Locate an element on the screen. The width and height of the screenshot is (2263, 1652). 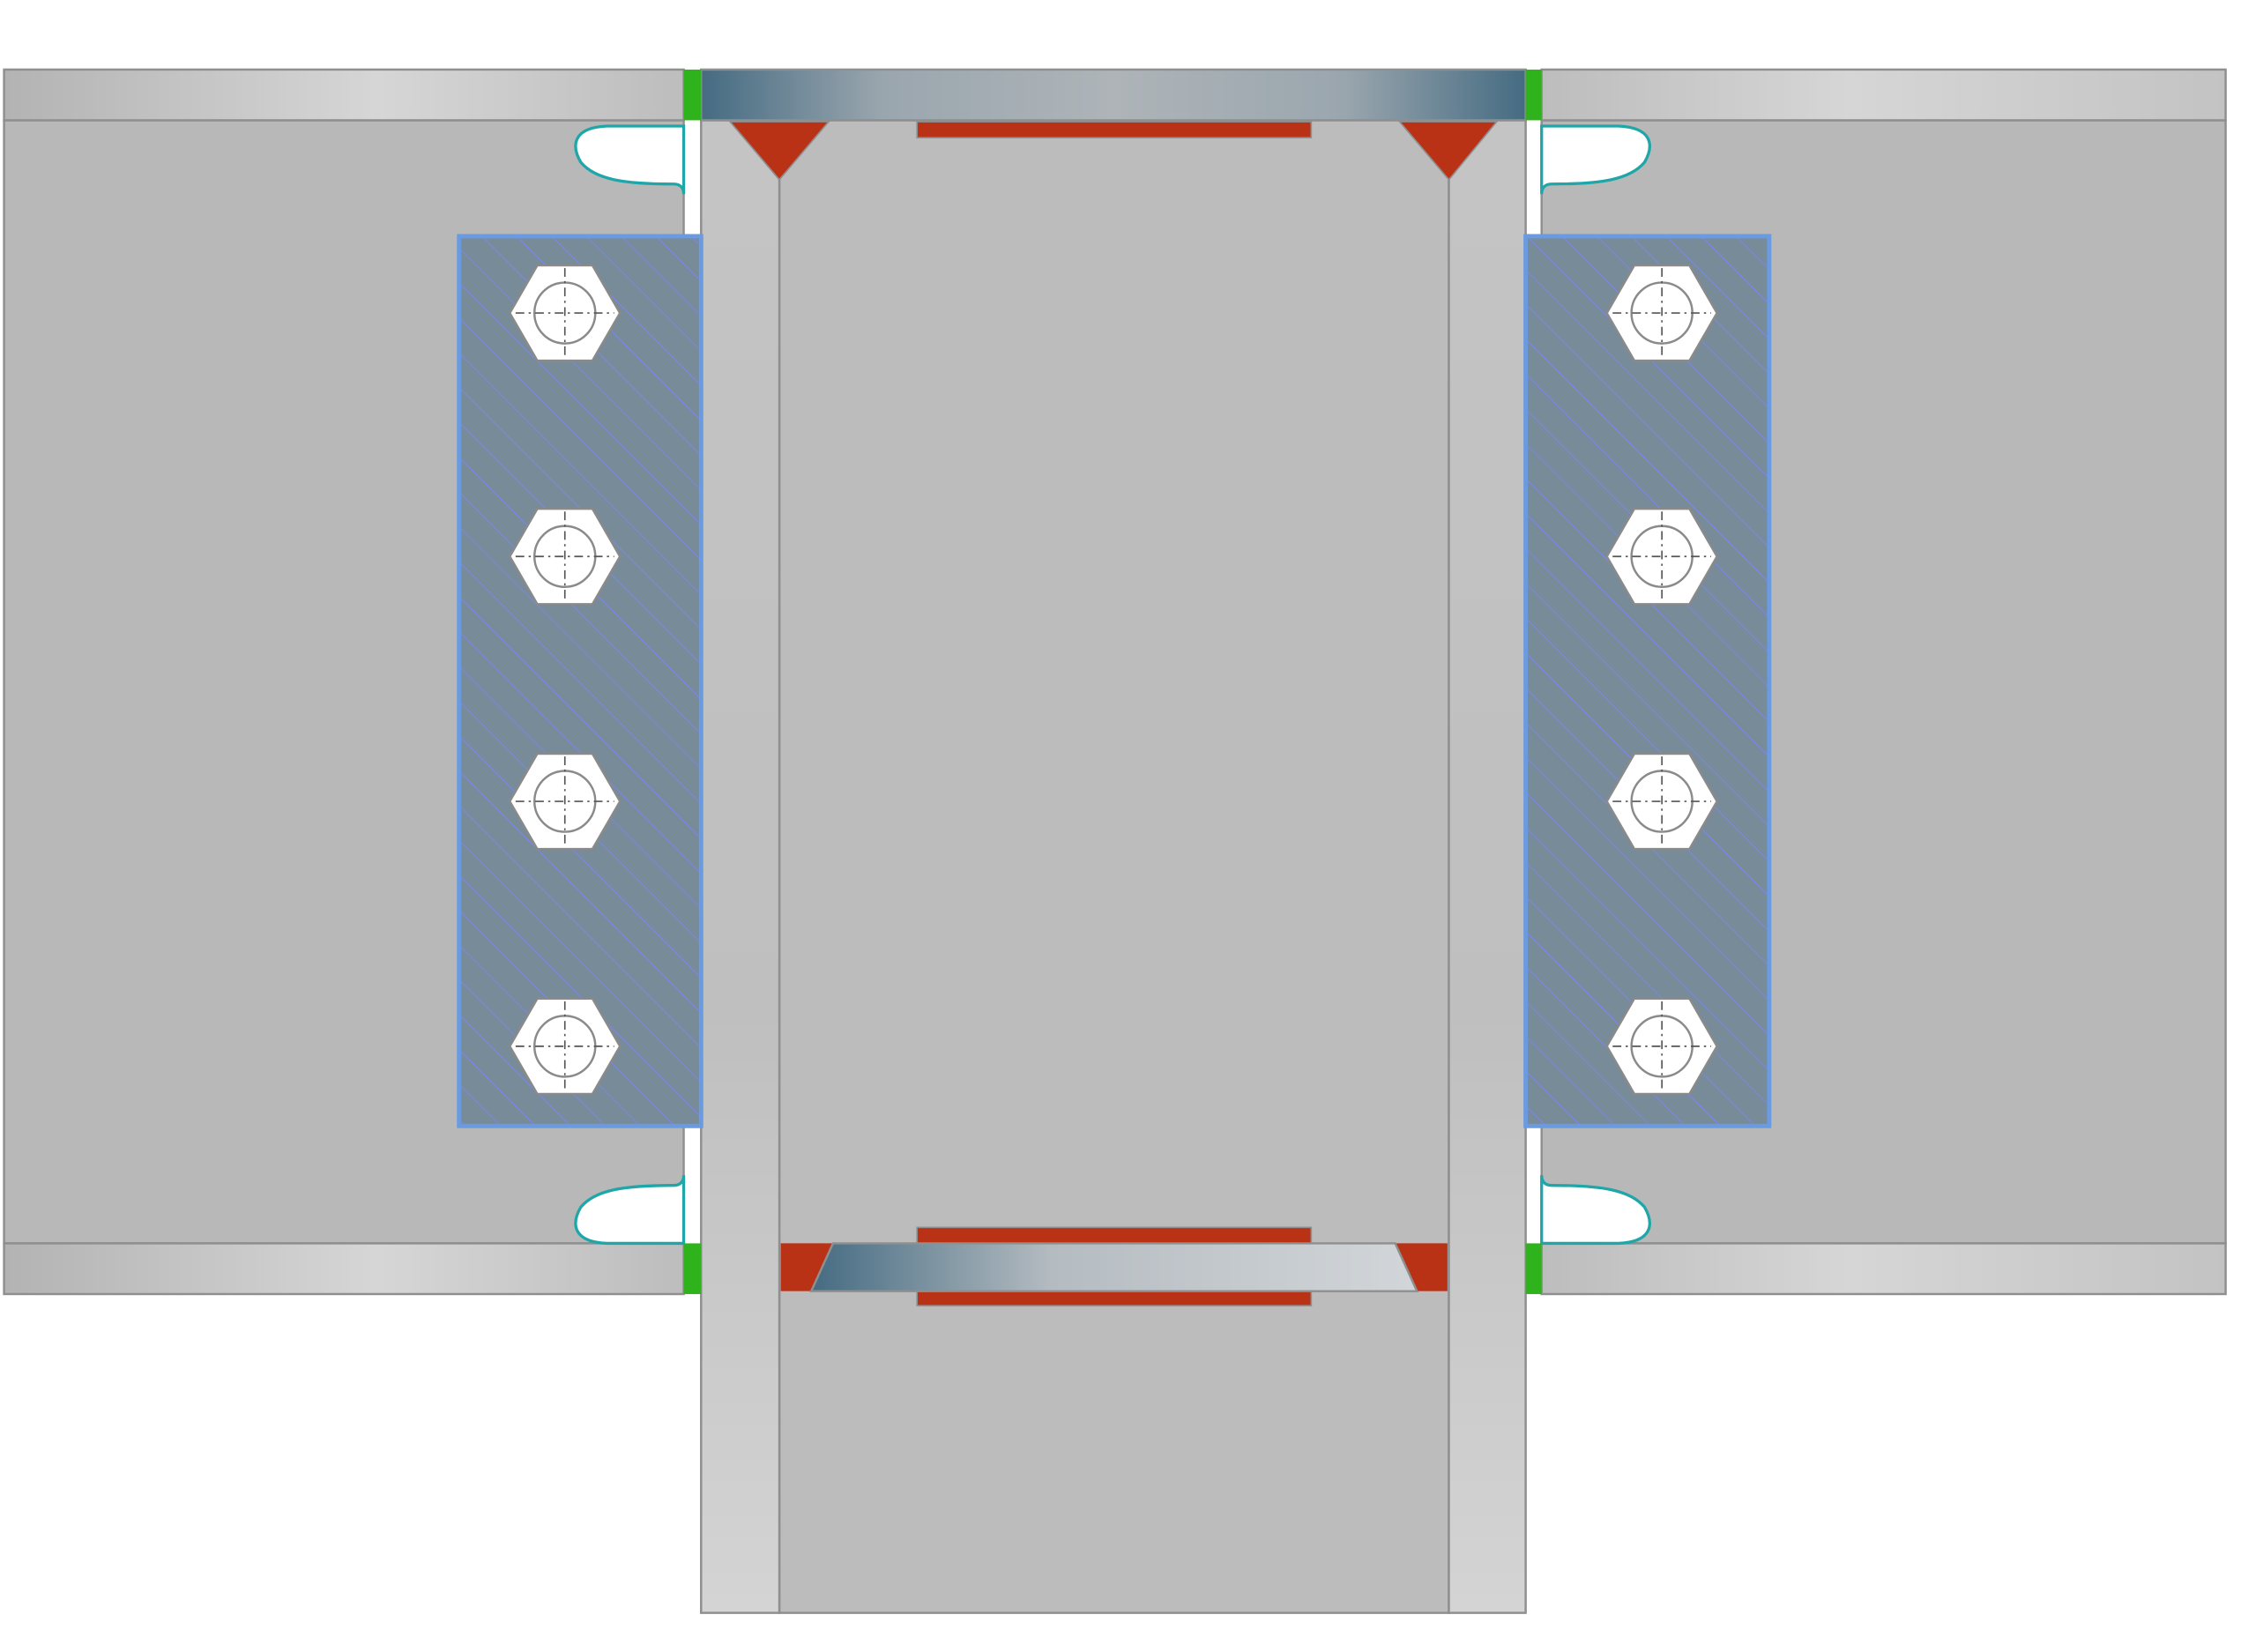
left-beam-top-flange is located at coordinates (344, 95).